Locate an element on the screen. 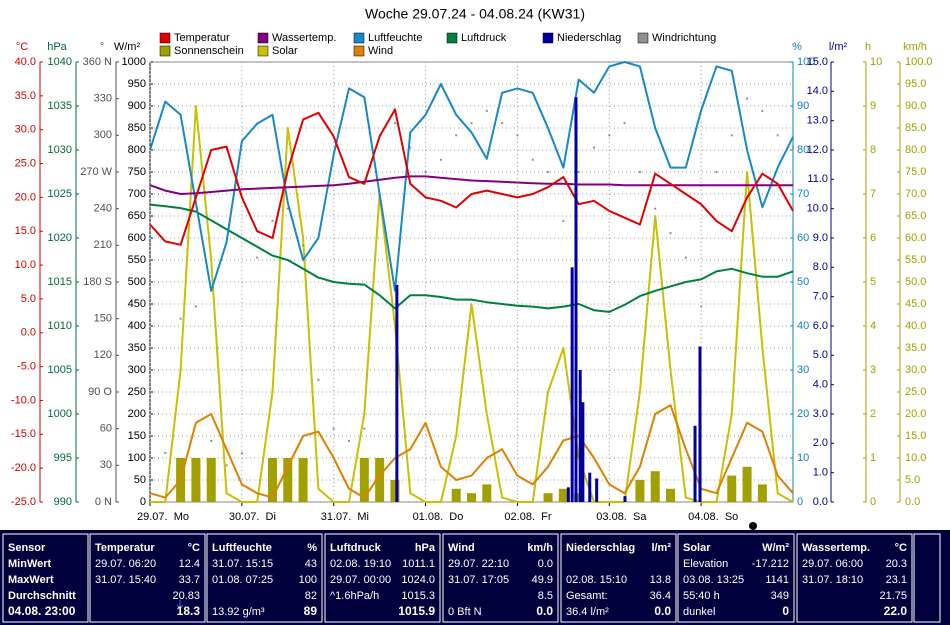  y-tick-label: 1030 is located at coordinates (60, 150).